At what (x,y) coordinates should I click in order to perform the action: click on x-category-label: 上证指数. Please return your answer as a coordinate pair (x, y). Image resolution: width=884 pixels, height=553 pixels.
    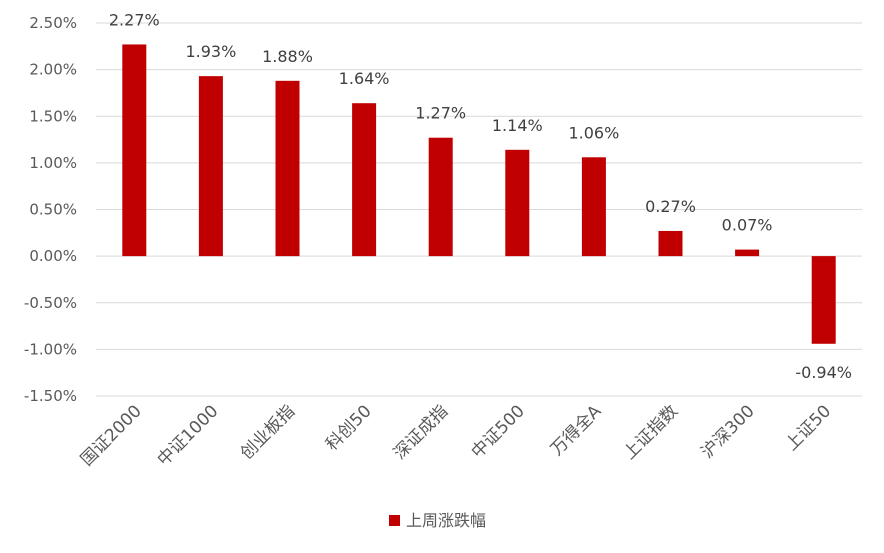
    Looking at the image, I should click on (651, 432).